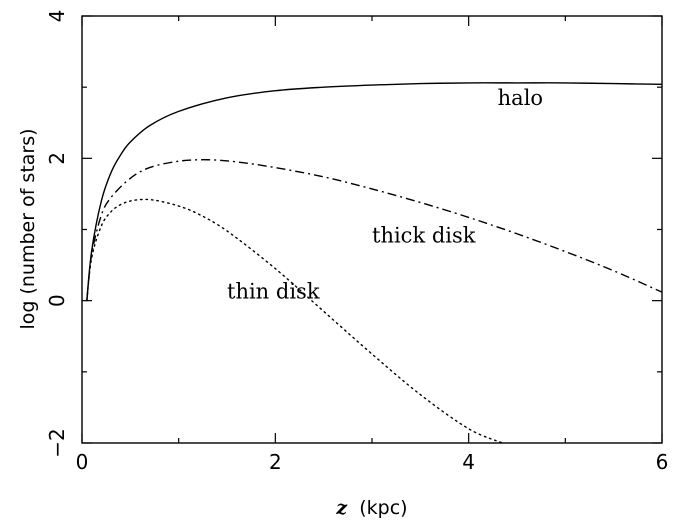  What do you see at coordinates (273, 292) in the screenshot?
I see `series-label-thin-disk: thin disk` at bounding box center [273, 292].